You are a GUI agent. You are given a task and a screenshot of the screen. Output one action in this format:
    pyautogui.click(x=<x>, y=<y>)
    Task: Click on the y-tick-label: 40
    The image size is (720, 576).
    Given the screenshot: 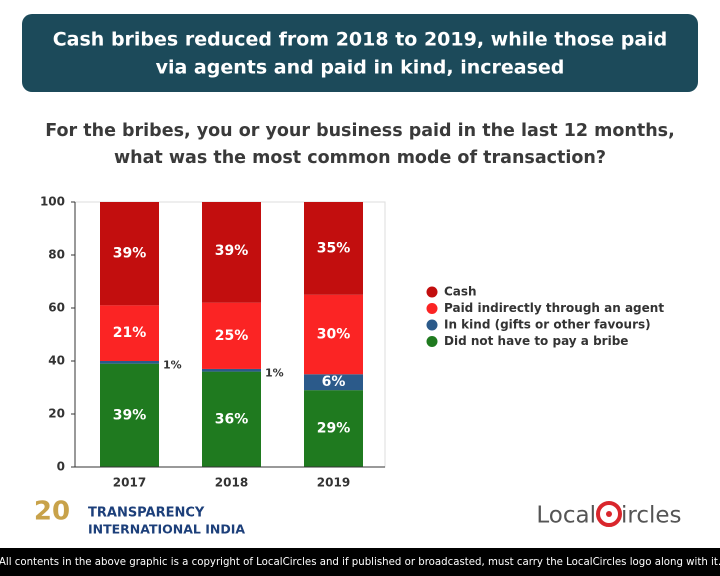 What is the action you would take?
    pyautogui.click(x=56, y=361)
    